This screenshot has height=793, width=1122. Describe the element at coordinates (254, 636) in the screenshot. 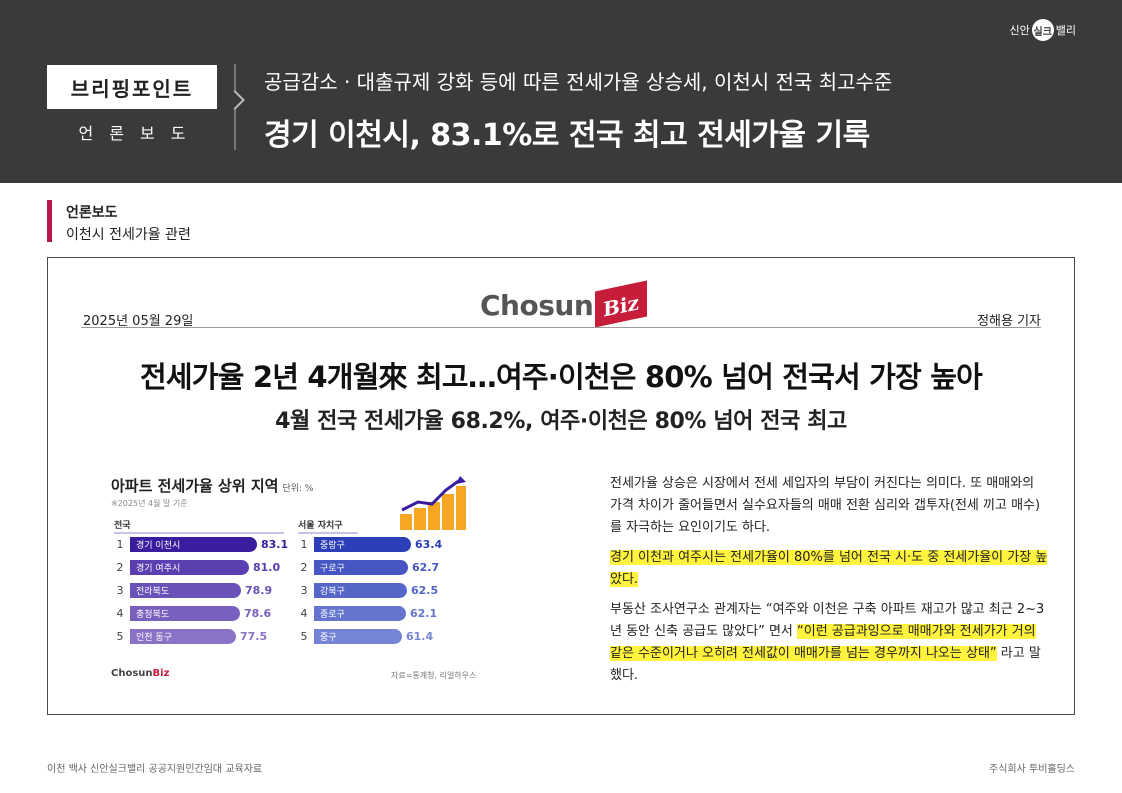

I see `ranking-value: 77.5` at that location.